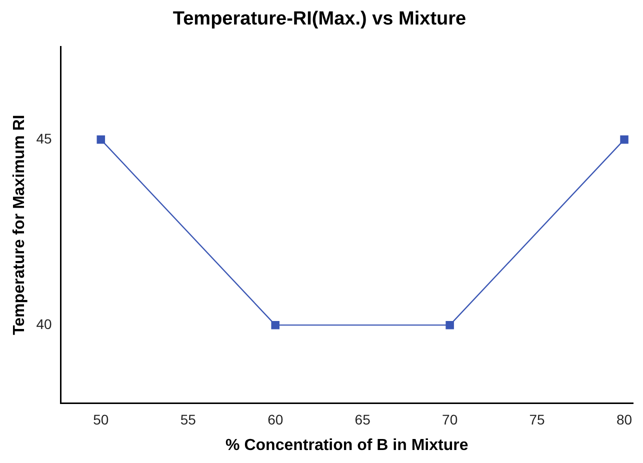  I want to click on x-axis-title: % Concentration of B in Mixture, so click(347, 445).